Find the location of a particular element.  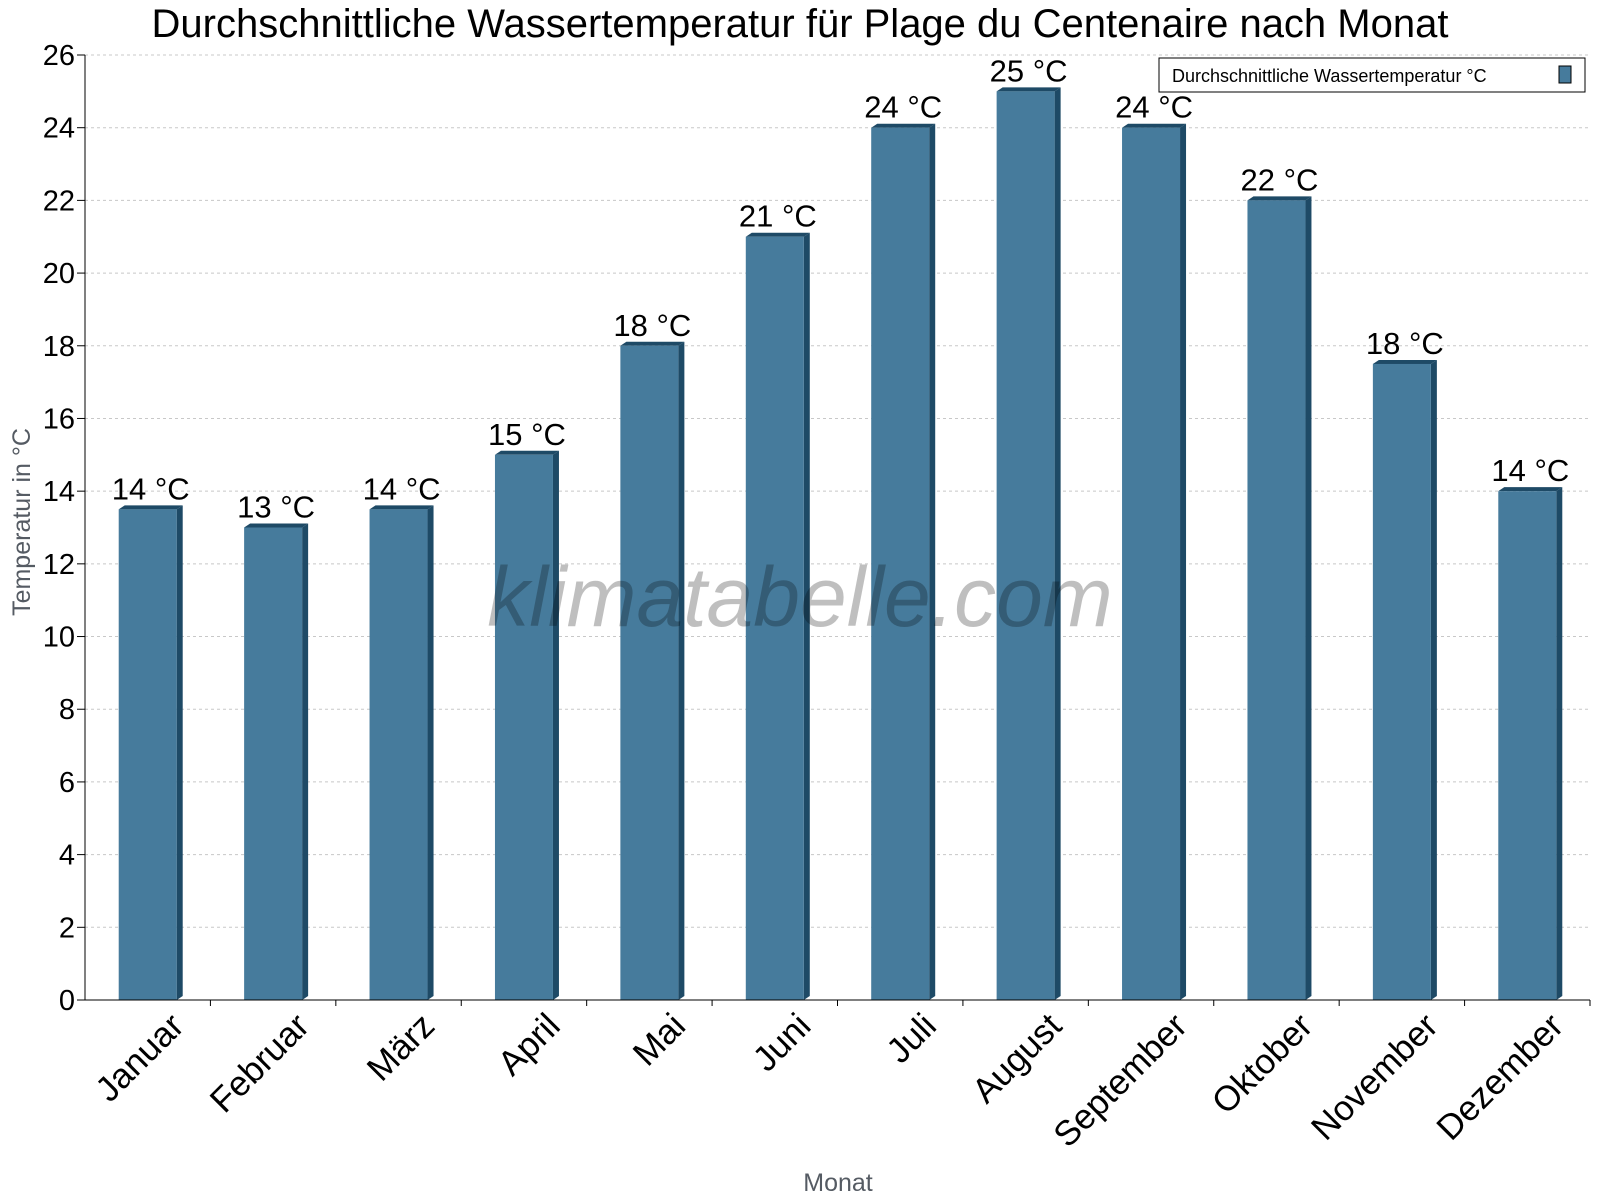

x-tick-label: Juli is located at coordinates (911, 1038).